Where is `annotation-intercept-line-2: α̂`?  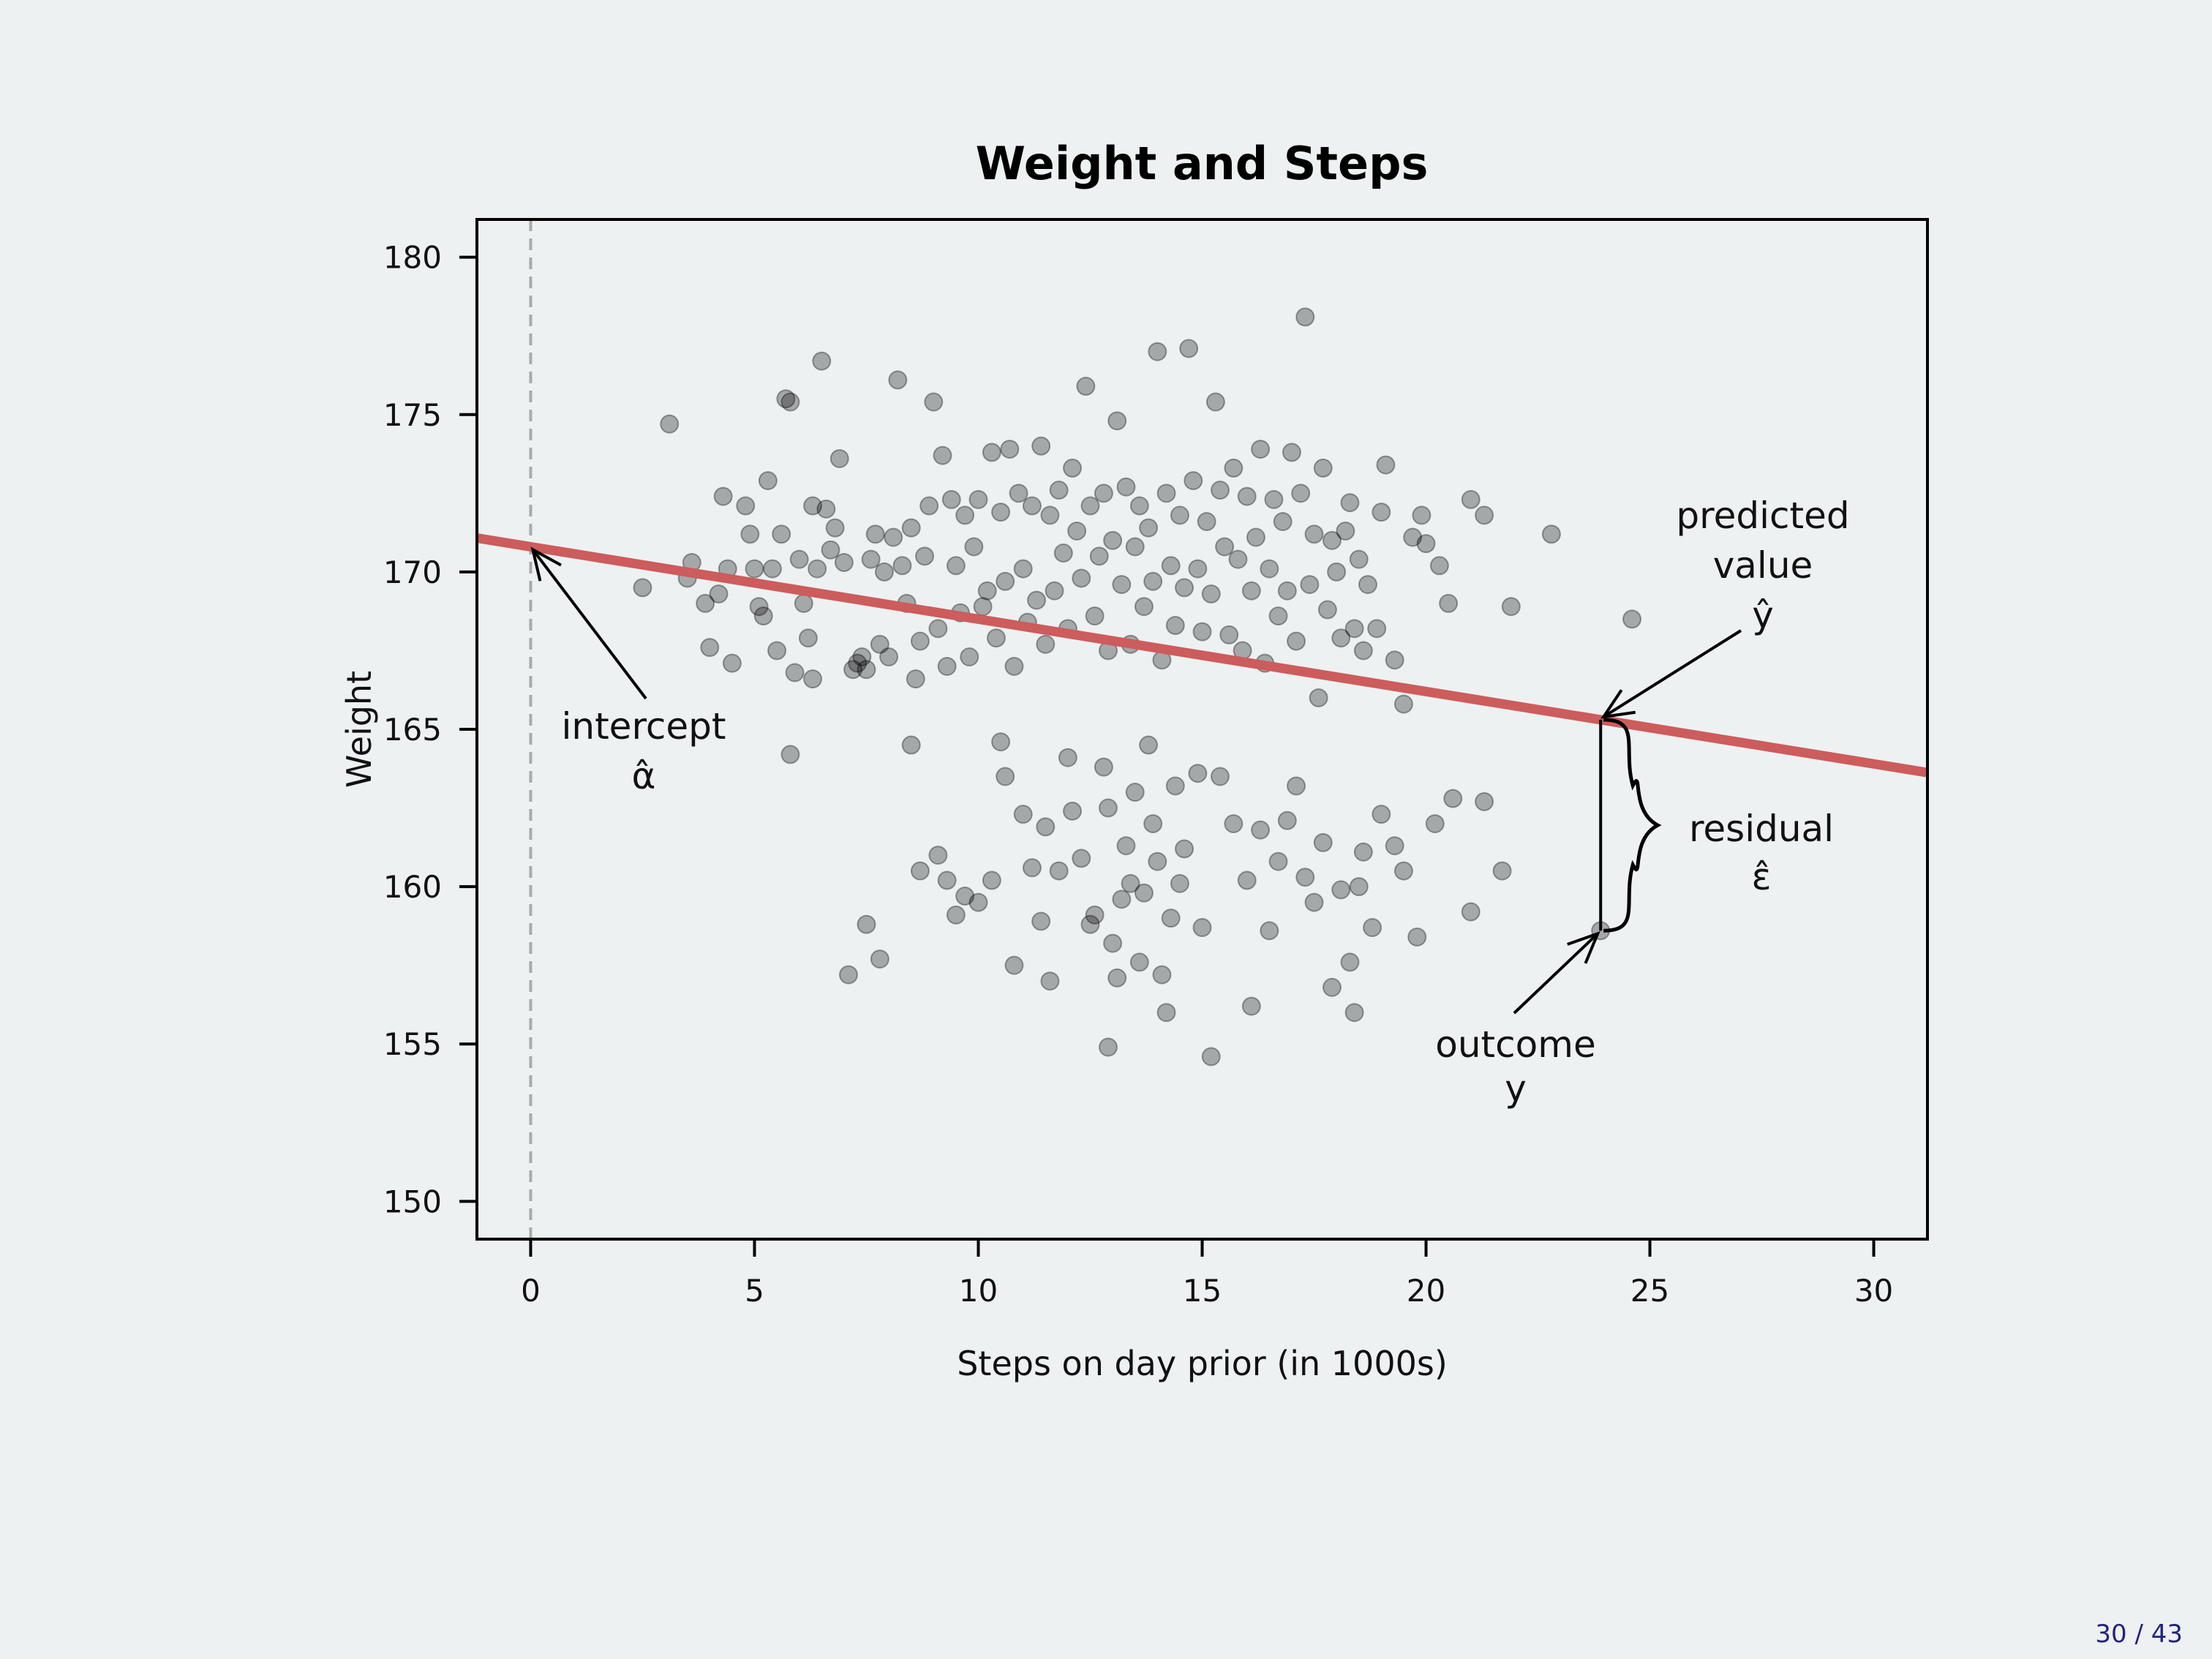 annotation-intercept-line-2: α̂ is located at coordinates (644, 776).